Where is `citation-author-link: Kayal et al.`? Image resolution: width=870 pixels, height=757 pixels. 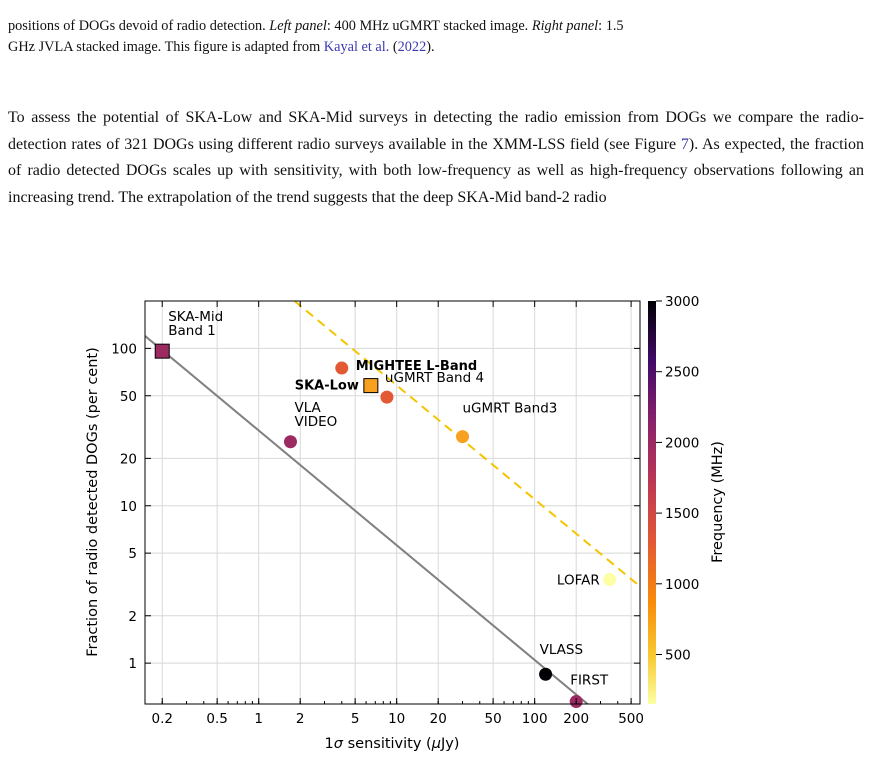 citation-author-link: Kayal et al. is located at coordinates (356, 47).